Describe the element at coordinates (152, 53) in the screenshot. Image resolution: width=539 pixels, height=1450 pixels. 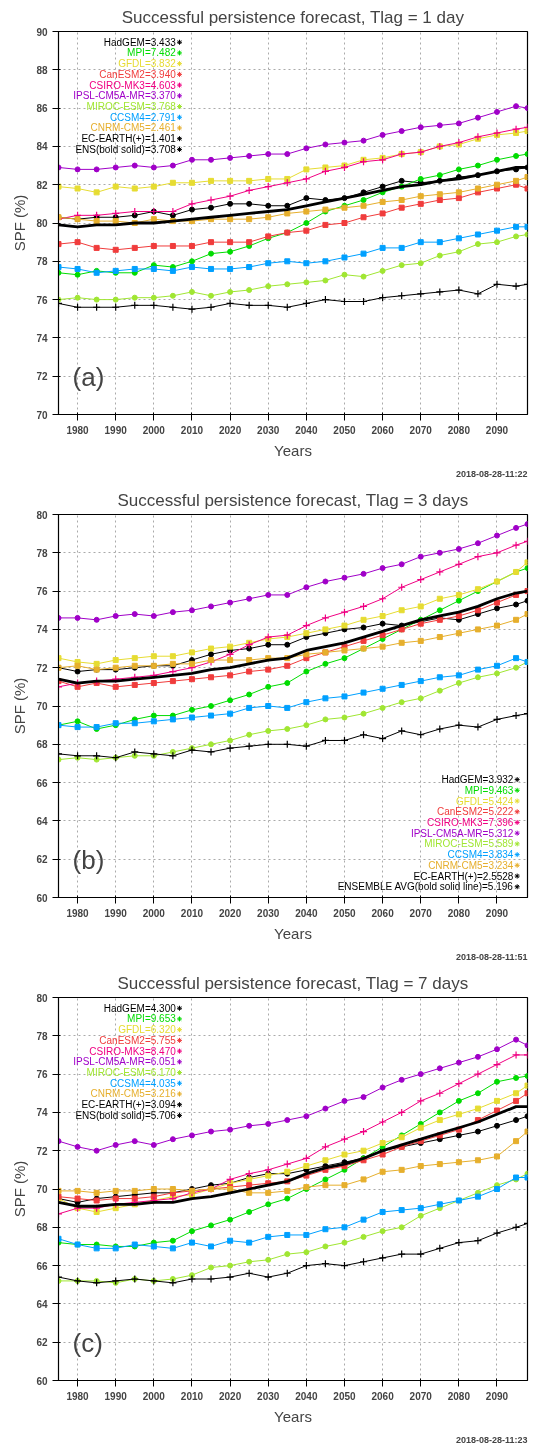
I see `legend-label: MPI=7.482` at that location.